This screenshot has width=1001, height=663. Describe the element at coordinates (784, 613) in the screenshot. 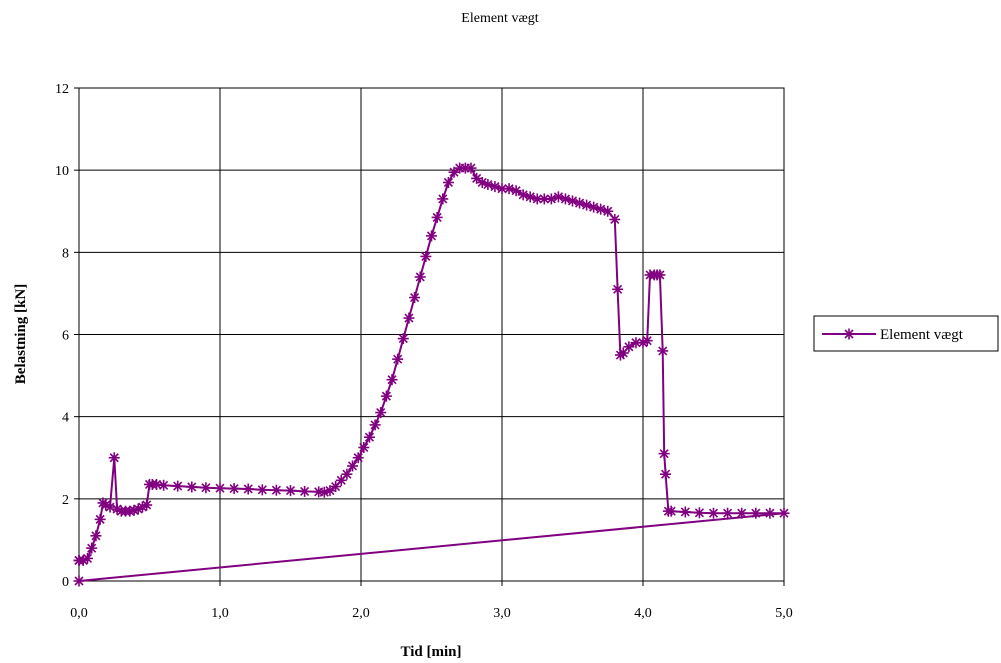

I see `x-tick-label: 5,0` at that location.